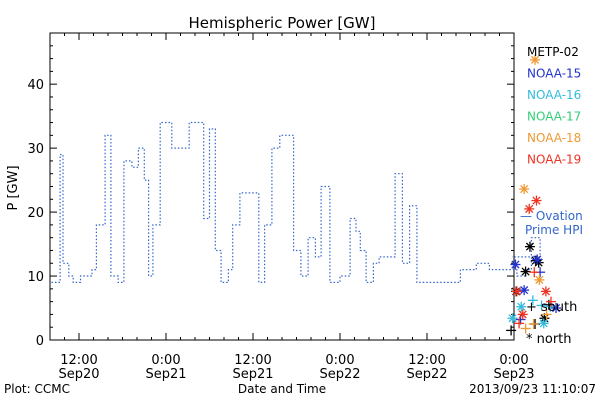 The image size is (600, 400). Describe the element at coordinates (78, 374) in the screenshot. I see `x-tick-label-date: Sep20` at that location.